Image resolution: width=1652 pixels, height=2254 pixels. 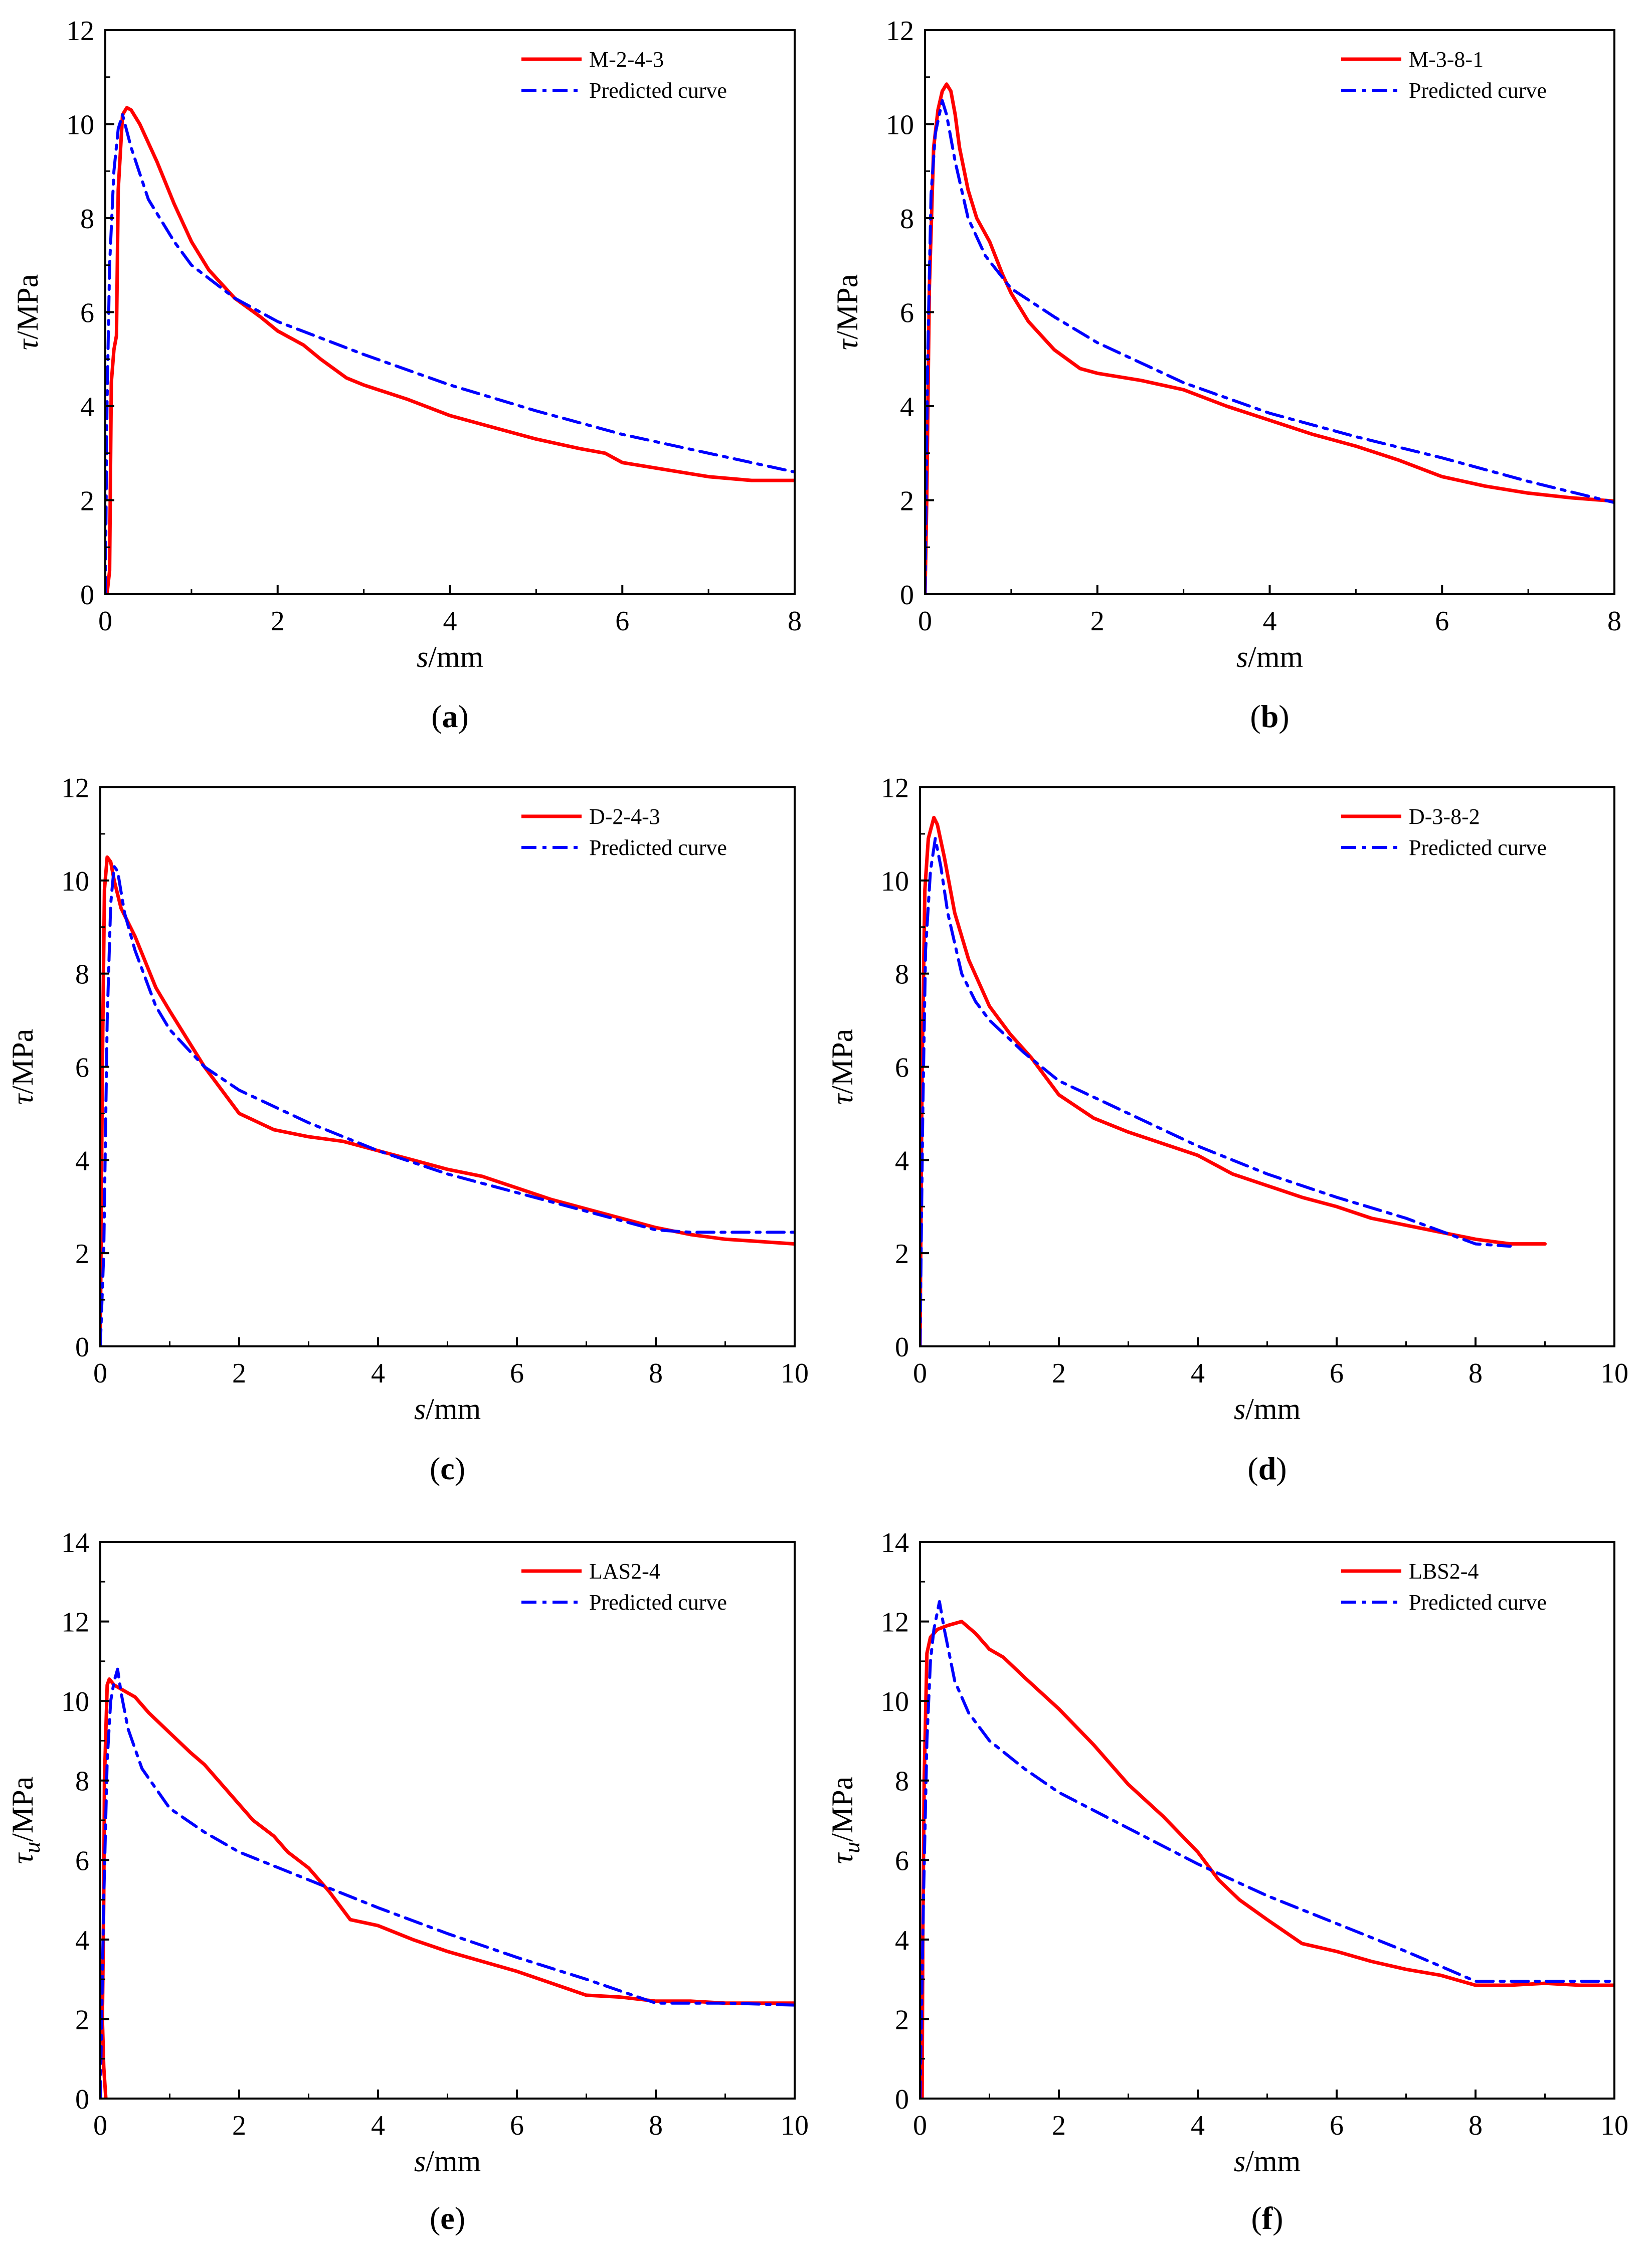 I want to click on x-tick-label: 0, so click(x=100, y=1373).